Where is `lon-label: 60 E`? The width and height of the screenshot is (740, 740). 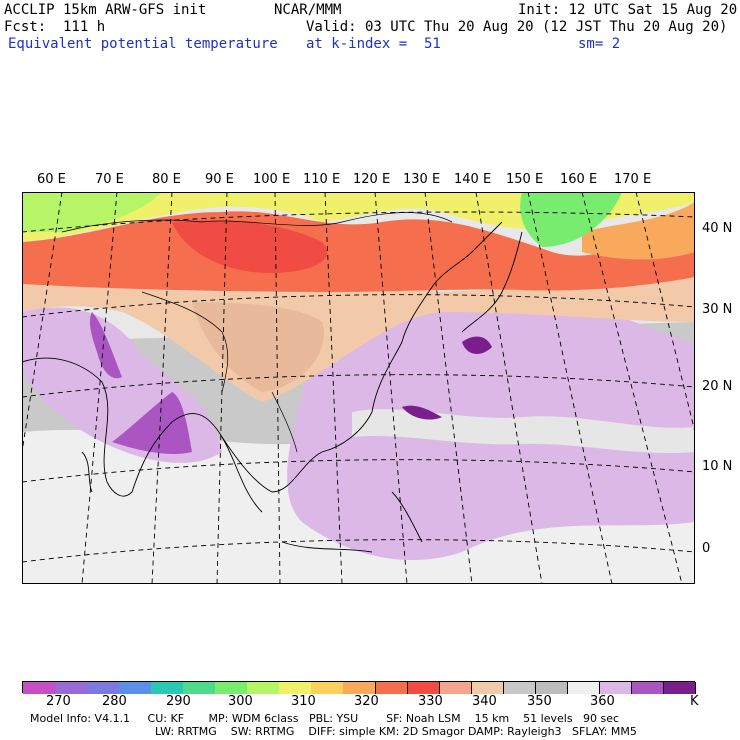
lon-label: 60 E is located at coordinates (51, 179).